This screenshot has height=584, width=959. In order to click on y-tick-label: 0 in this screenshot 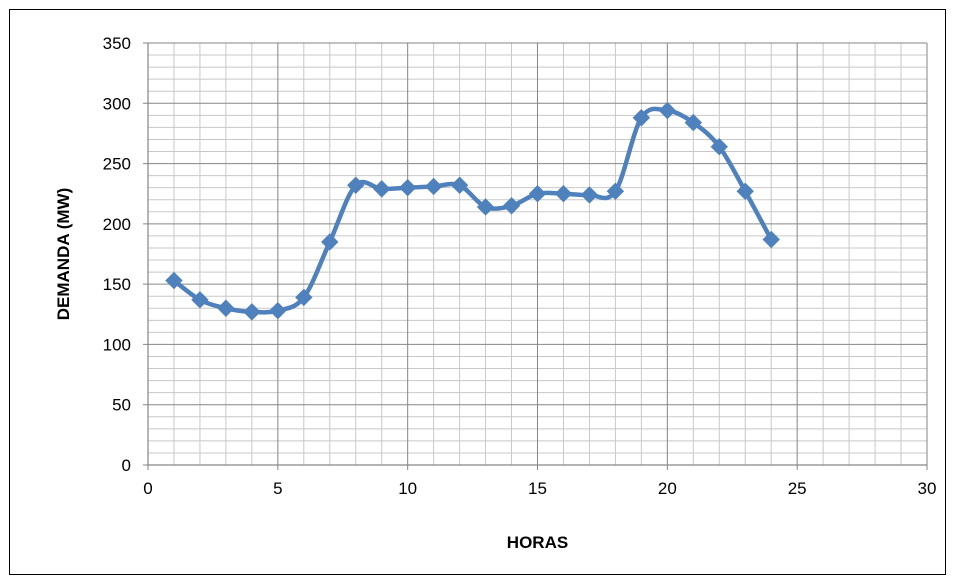, I will do `click(126, 465)`.